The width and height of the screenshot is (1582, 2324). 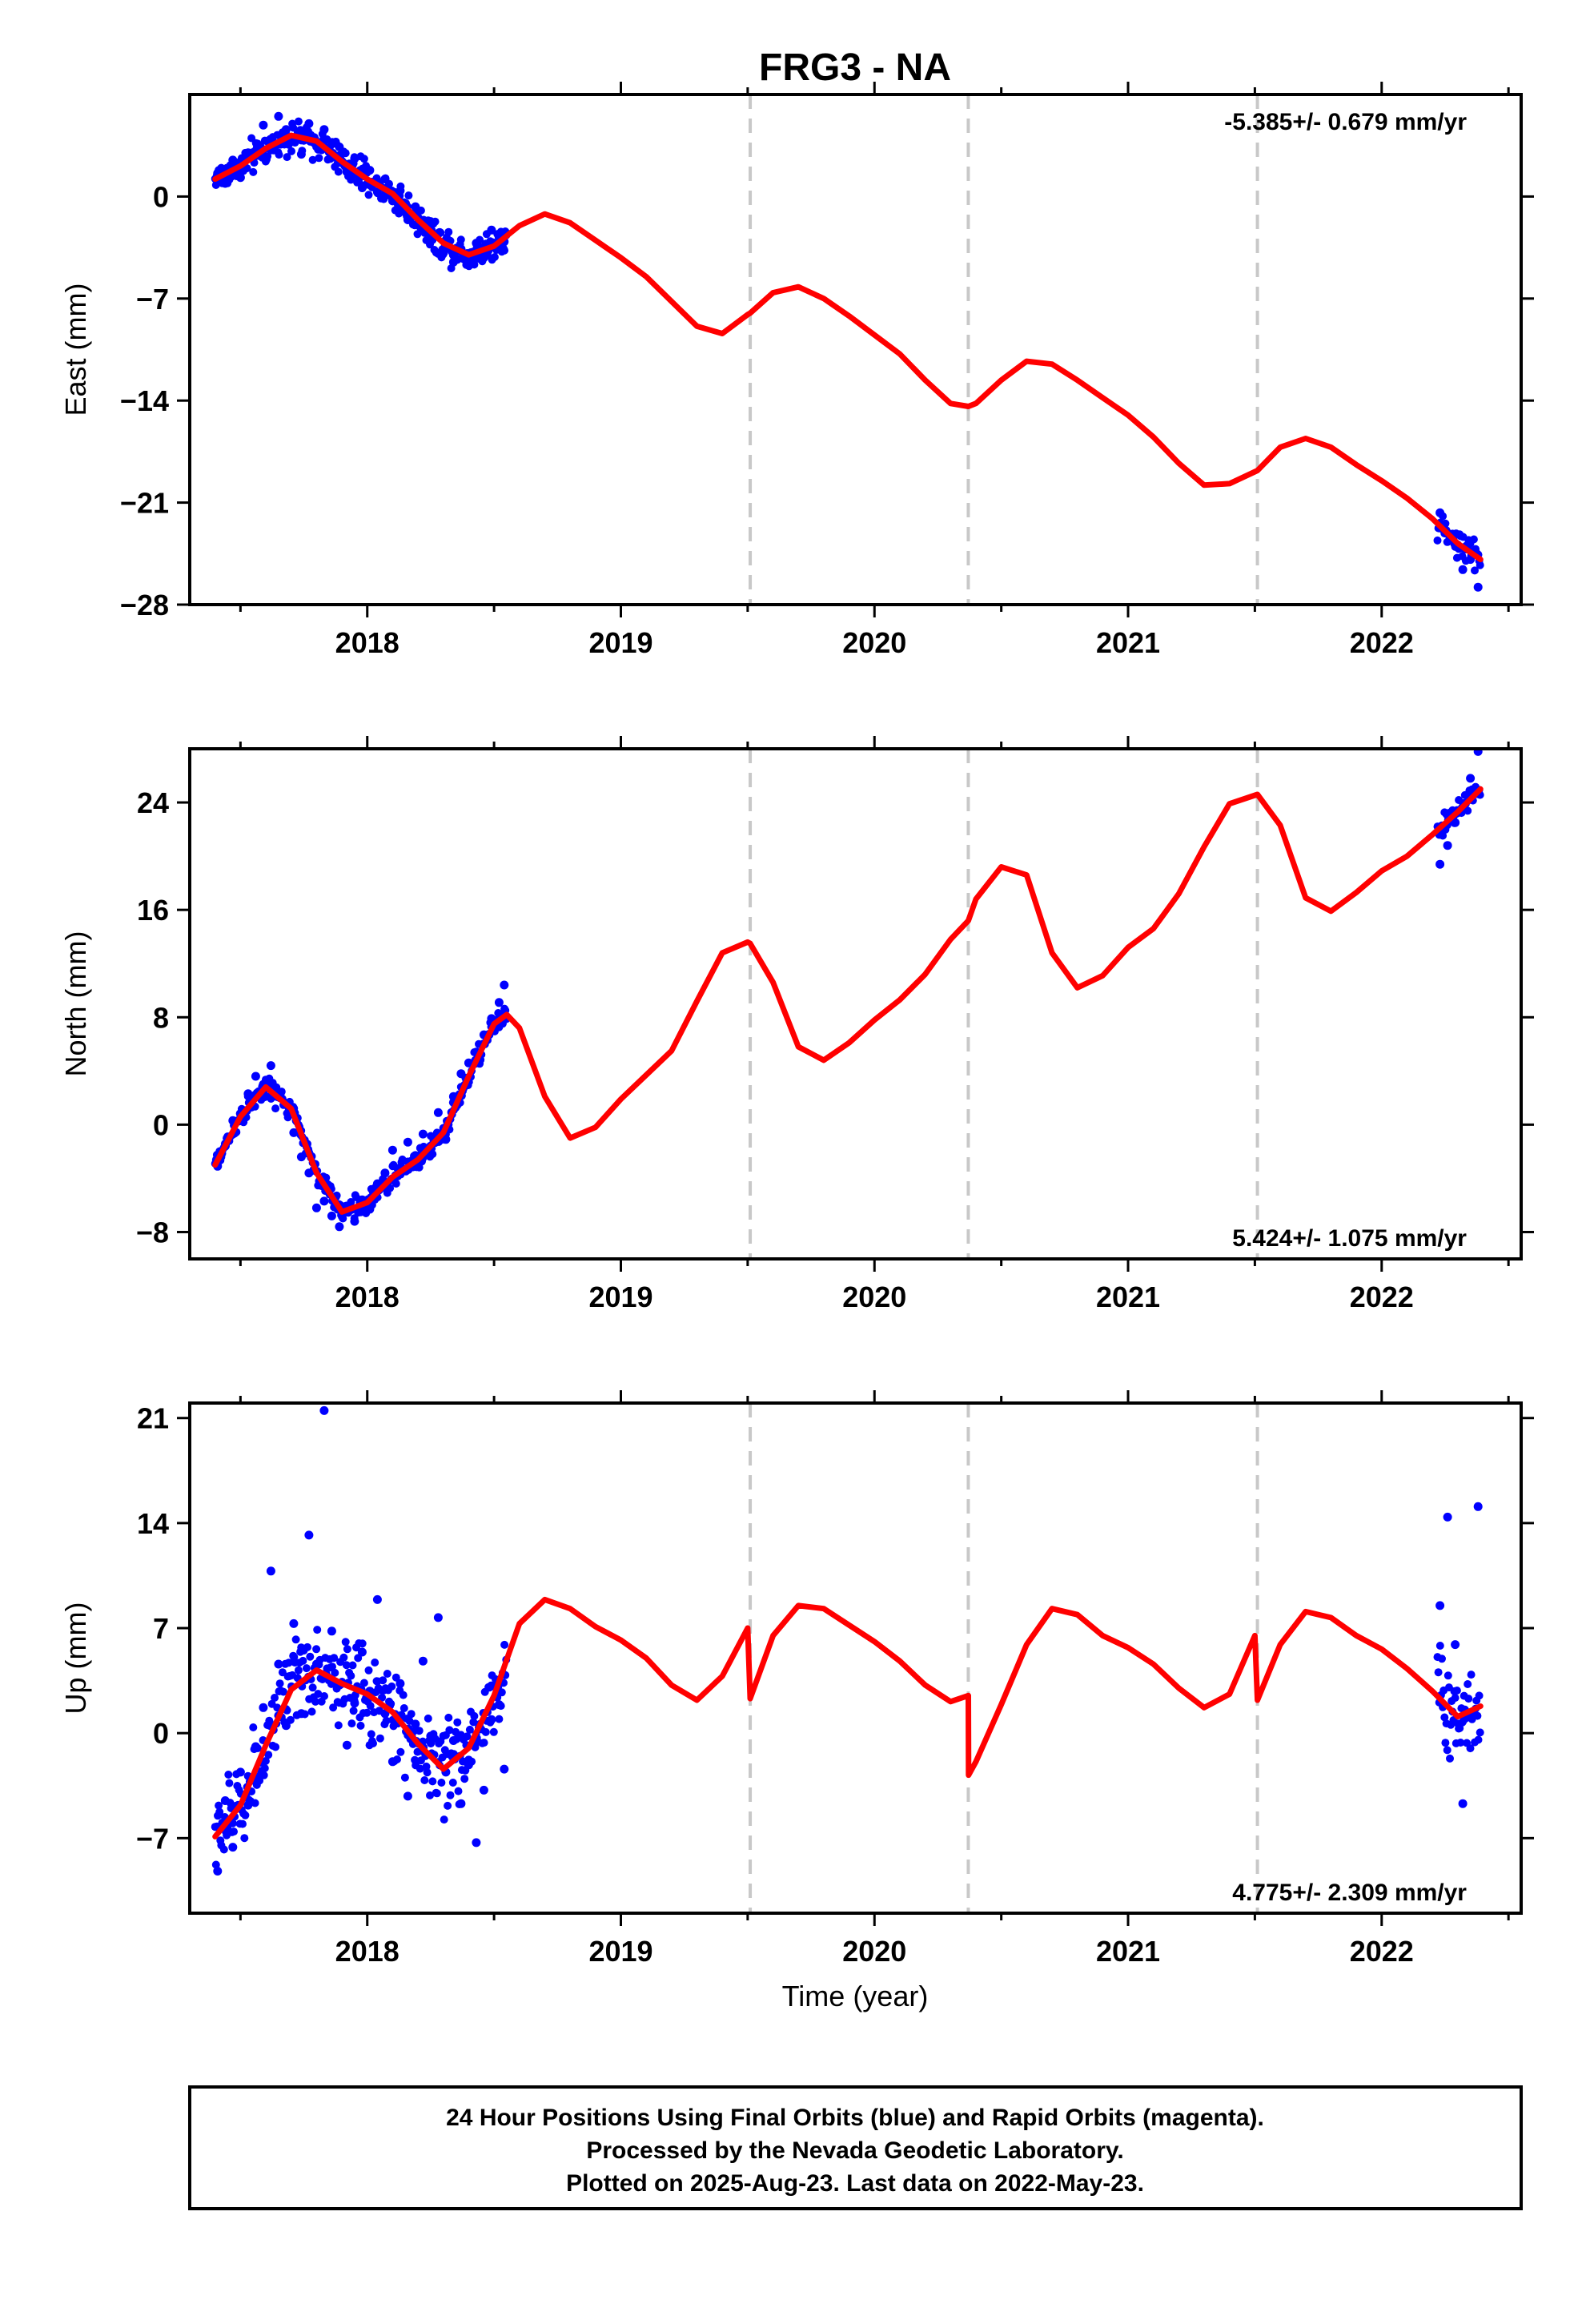 I want to click on x-tick-label: 2020, so click(x=874, y=1951).